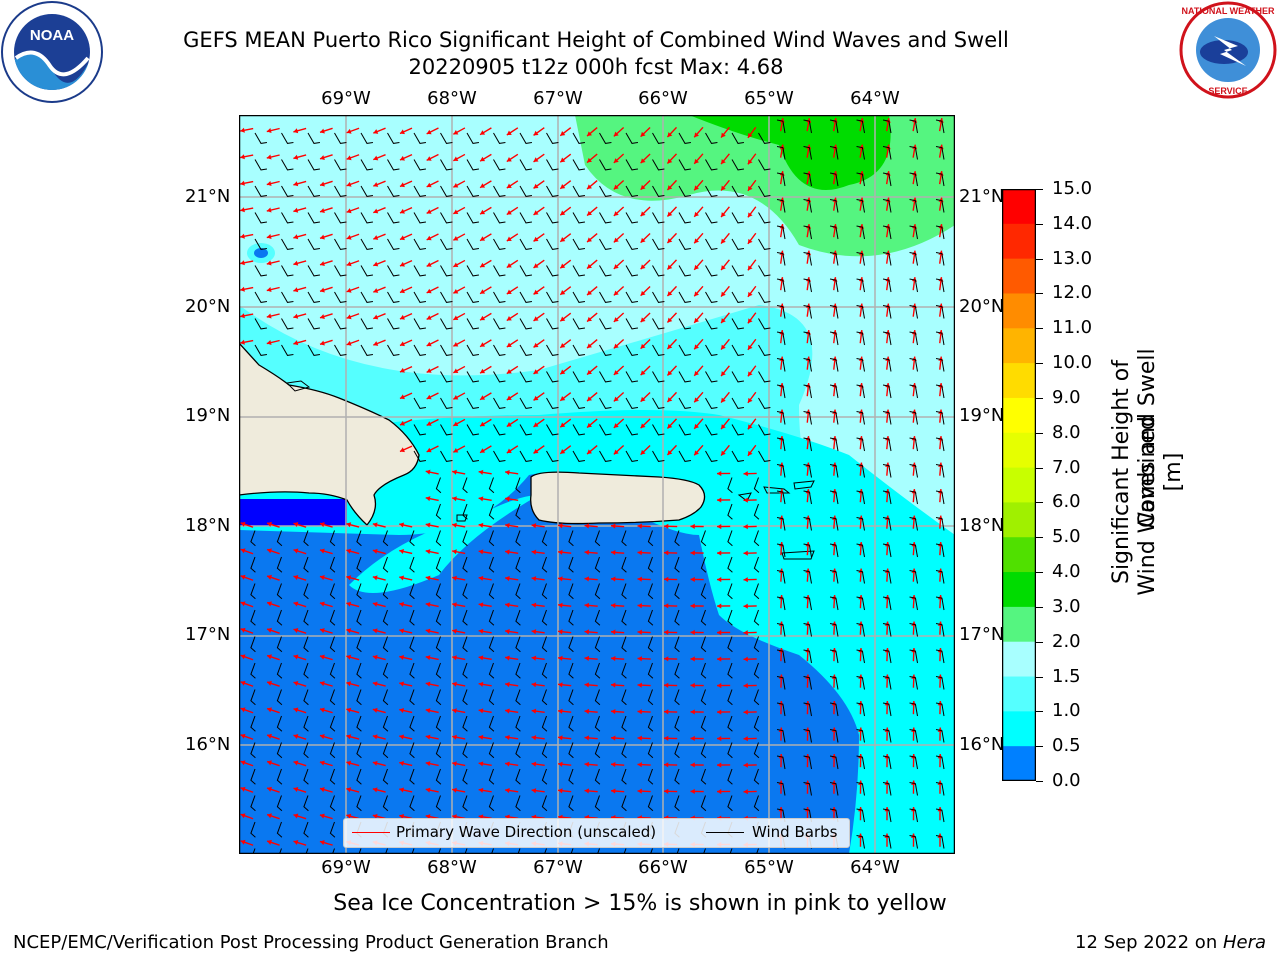  Describe the element at coordinates (1072, 223) in the screenshot. I see `colorbar-tick-label: 14.0` at that location.